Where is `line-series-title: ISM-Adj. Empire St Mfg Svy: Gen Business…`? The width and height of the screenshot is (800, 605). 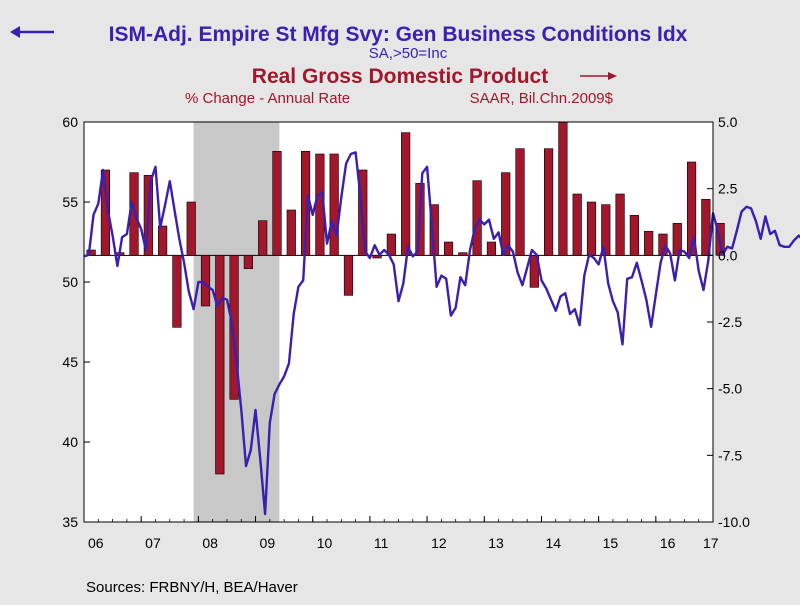
line-series-title: ISM-Adj. Empire St Mfg Svy: Gen Business… is located at coordinates (398, 34).